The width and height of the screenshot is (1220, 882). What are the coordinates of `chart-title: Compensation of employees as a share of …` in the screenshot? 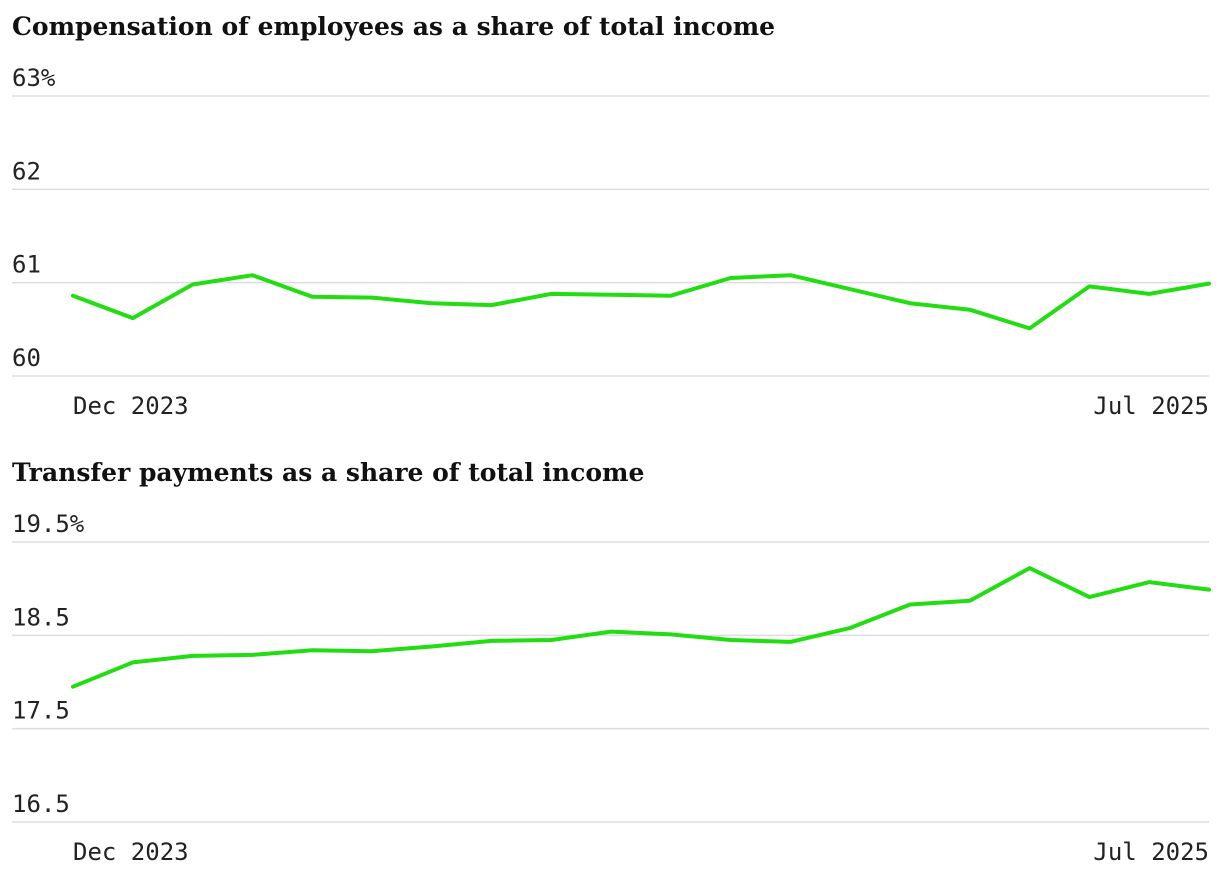 It's located at (393, 26).